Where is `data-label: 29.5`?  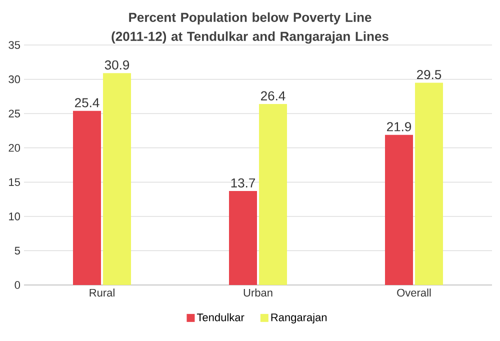 data-label: 29.5 is located at coordinates (429, 75).